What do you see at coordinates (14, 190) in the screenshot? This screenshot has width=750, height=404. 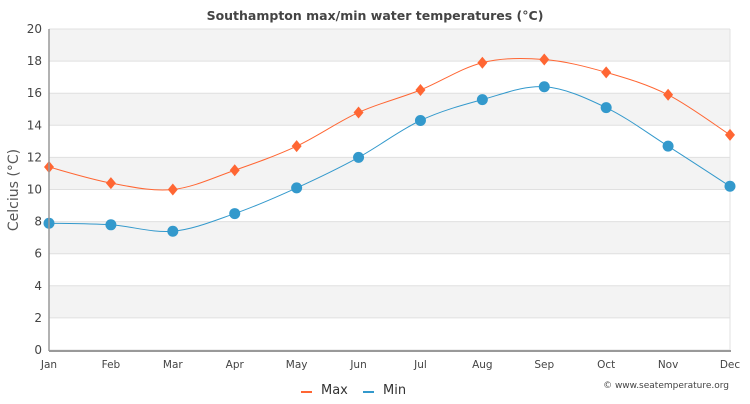 I see `y-axis-label: Celcius (°C)` at bounding box center [14, 190].